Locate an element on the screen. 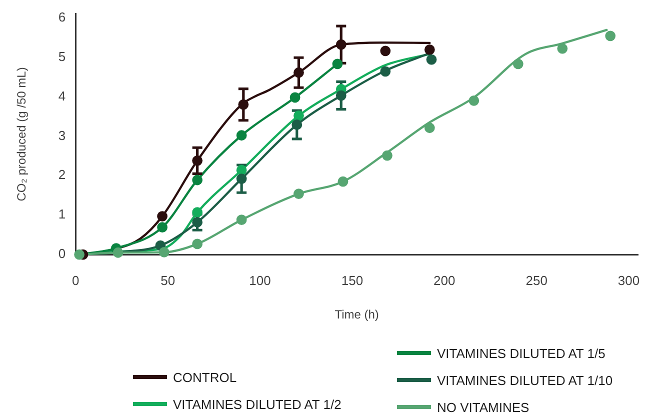 The image size is (646, 418). x-tick-label: 100 is located at coordinates (260, 280).